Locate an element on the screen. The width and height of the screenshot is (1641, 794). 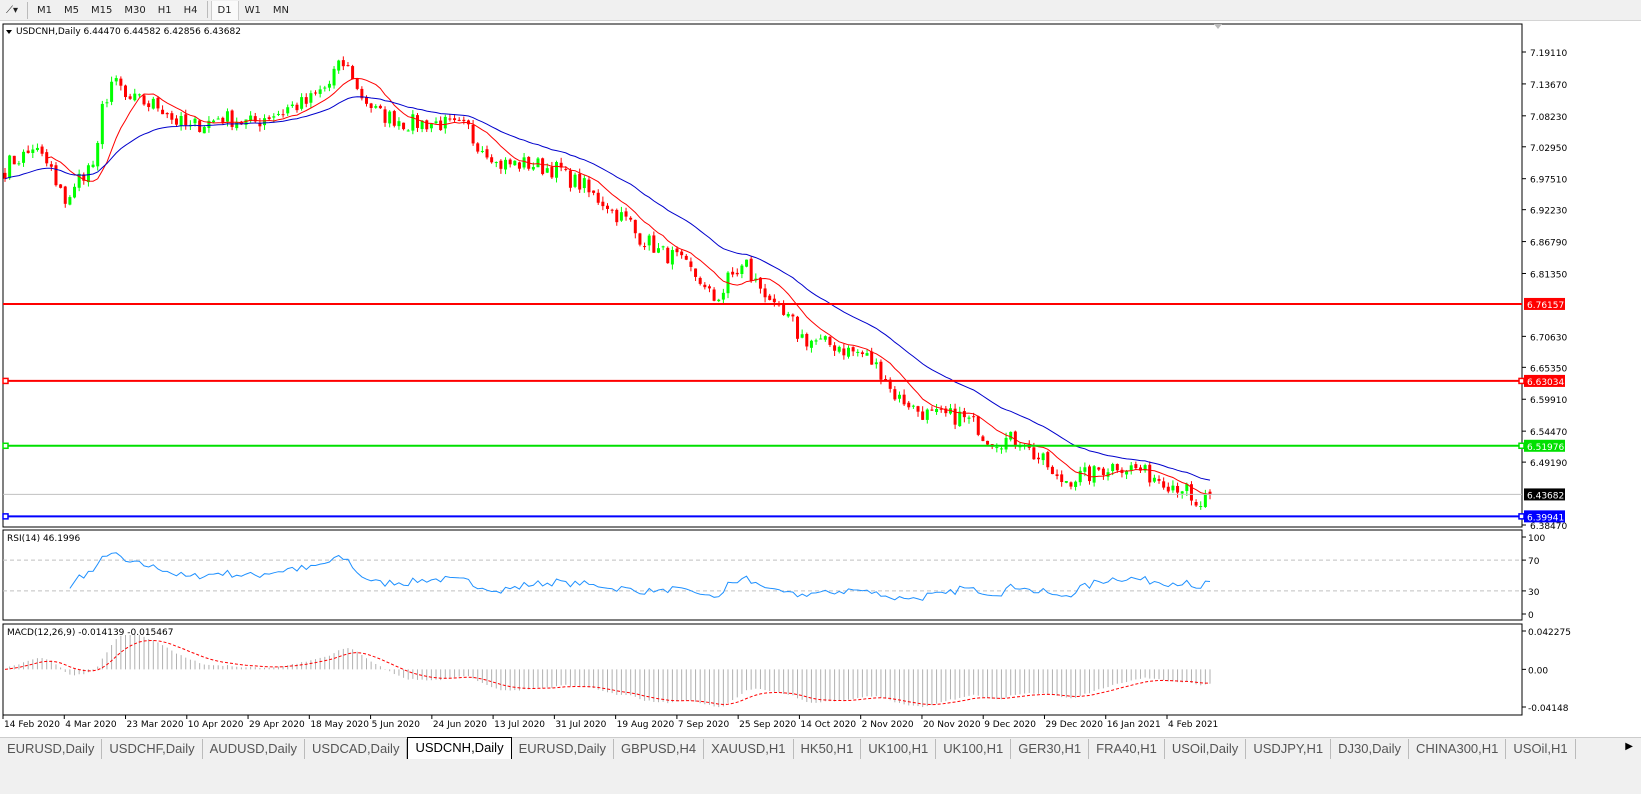
chart-tab: GER30,H1 is located at coordinates (1050, 749).